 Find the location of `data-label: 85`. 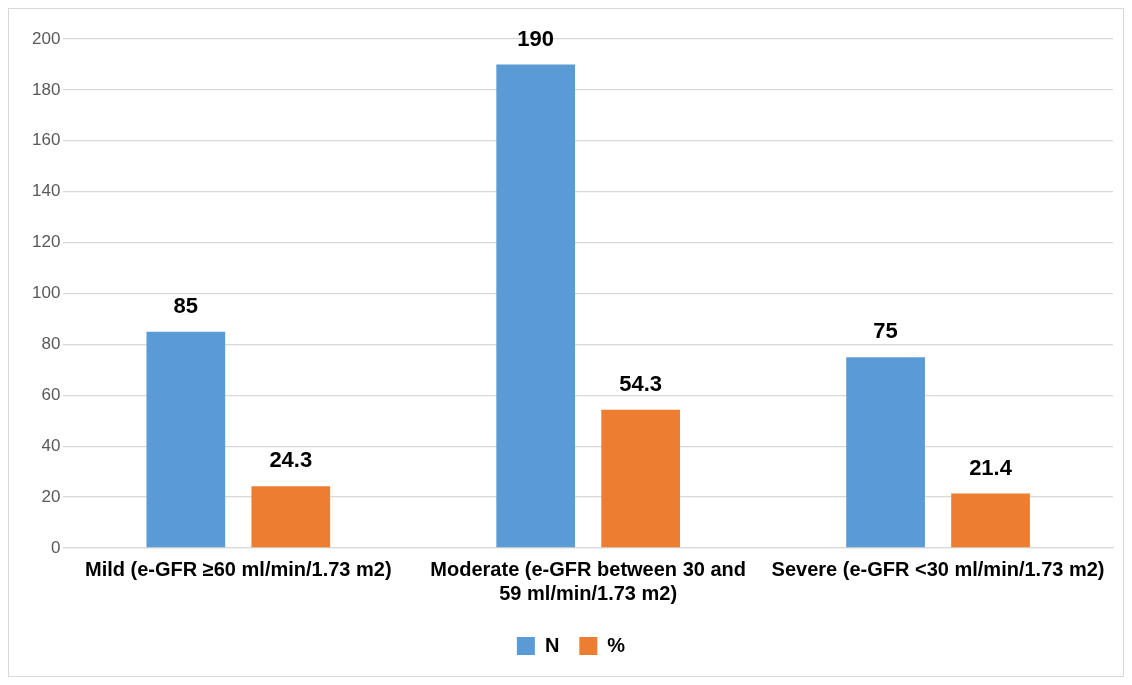

data-label: 85 is located at coordinates (186, 305).